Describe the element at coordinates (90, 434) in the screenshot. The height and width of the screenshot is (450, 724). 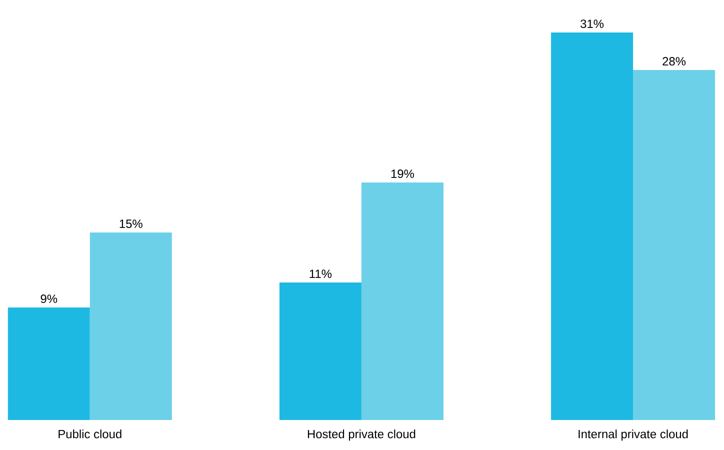
I see `x-tick-label: Public cloud` at that location.